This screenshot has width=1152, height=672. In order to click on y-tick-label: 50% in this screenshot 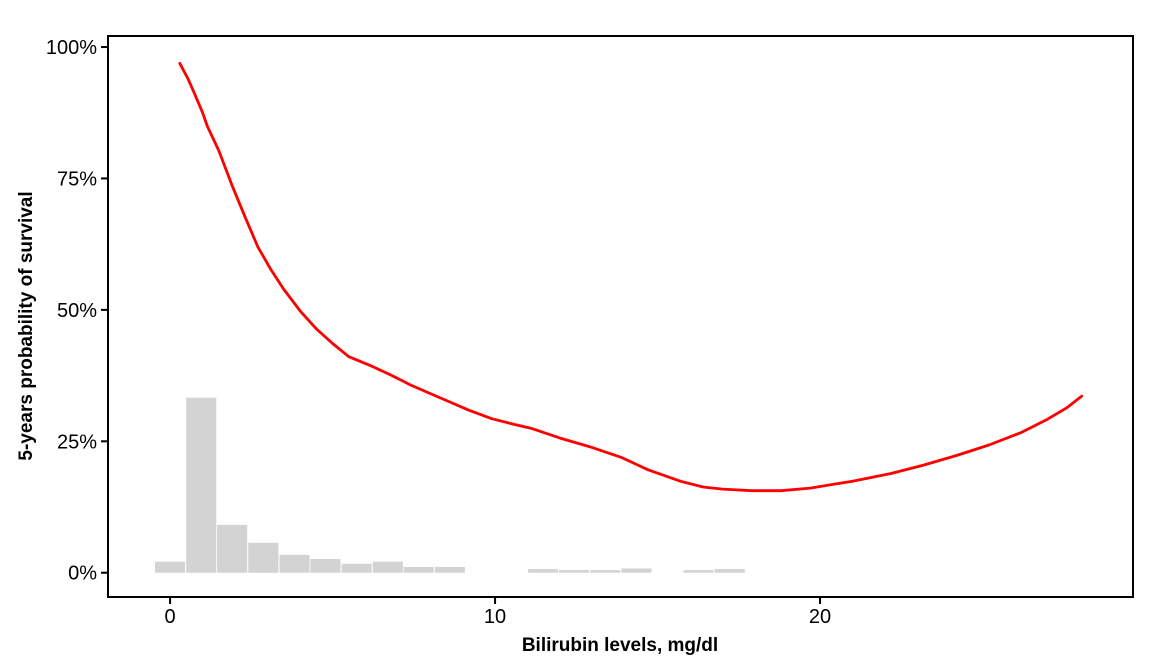, I will do `click(77, 311)`.